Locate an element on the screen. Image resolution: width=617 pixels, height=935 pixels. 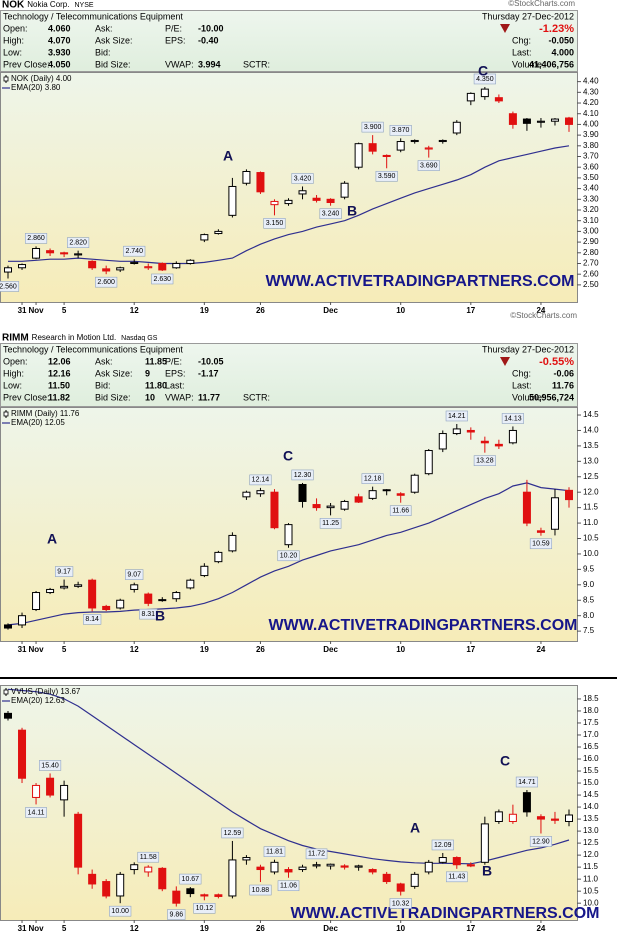
price-label: 9.07 is located at coordinates (134, 574).